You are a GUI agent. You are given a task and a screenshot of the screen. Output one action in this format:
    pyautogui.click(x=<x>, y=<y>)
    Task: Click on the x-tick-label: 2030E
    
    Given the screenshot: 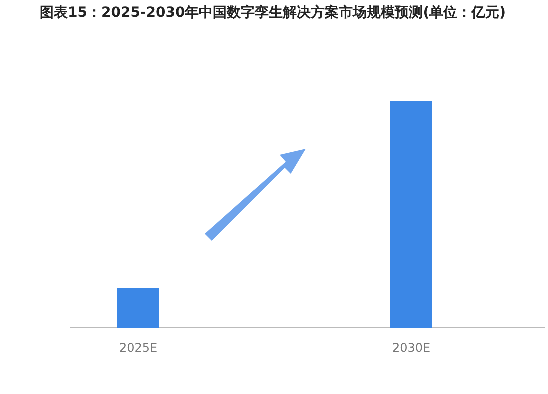 What is the action you would take?
    pyautogui.click(x=411, y=348)
    